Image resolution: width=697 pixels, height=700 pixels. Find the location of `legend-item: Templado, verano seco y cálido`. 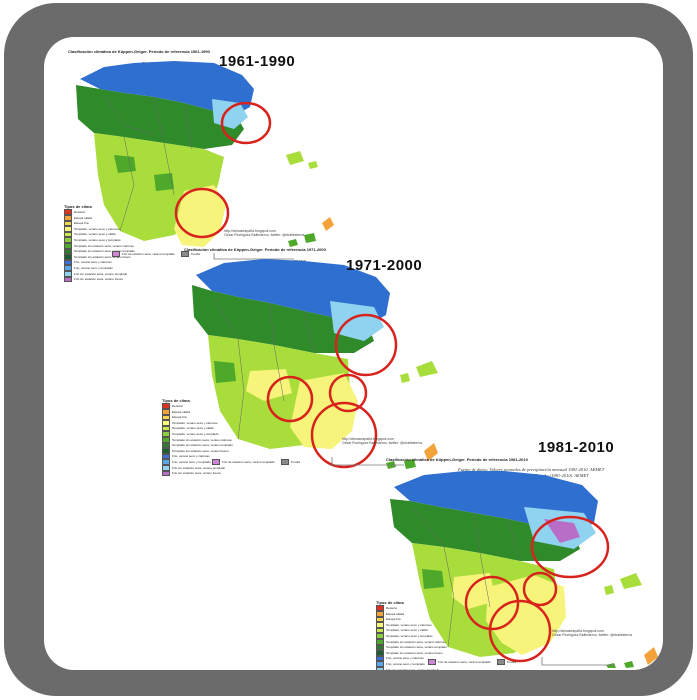

legend-item: Templado, verano seco y cálido is located at coordinates (99, 234).